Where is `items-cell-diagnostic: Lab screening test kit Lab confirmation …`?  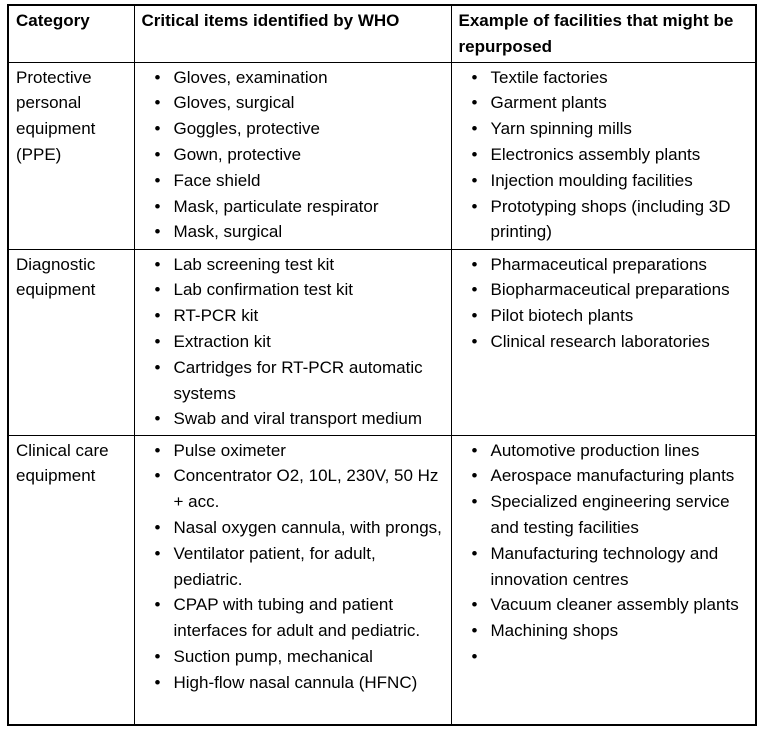
items-cell-diagnostic: Lab screening test kit Lab confirmation … is located at coordinates (292, 342).